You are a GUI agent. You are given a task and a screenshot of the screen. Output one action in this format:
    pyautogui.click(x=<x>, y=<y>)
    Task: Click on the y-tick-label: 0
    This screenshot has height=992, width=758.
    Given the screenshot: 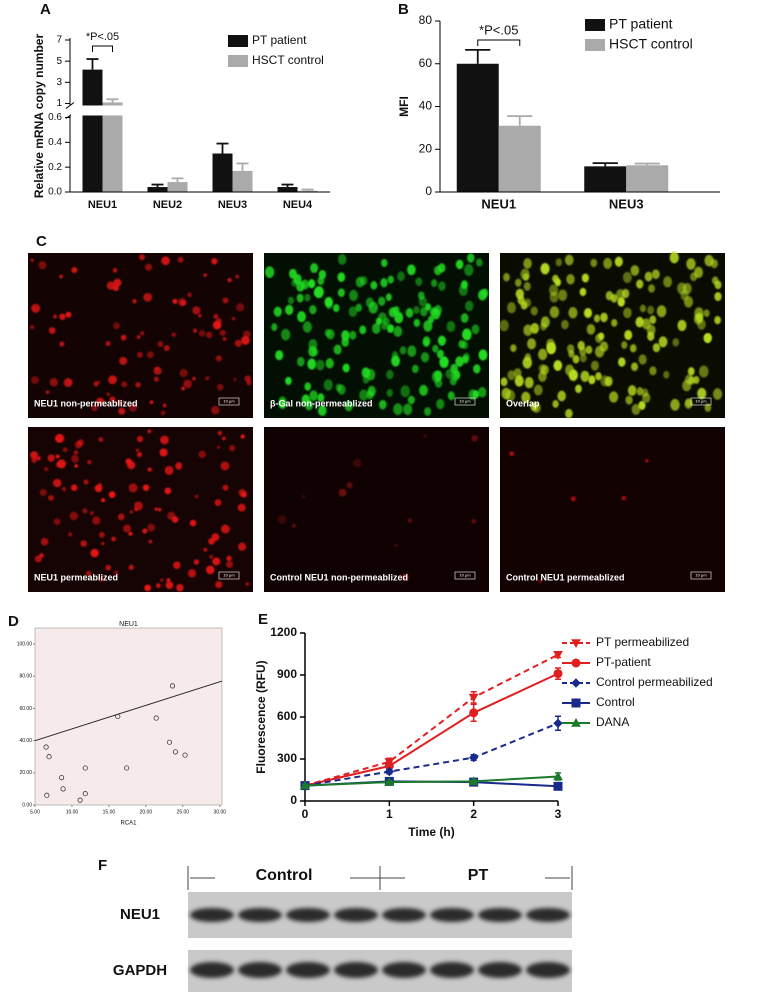 What is the action you would take?
    pyautogui.click(x=293, y=800)
    